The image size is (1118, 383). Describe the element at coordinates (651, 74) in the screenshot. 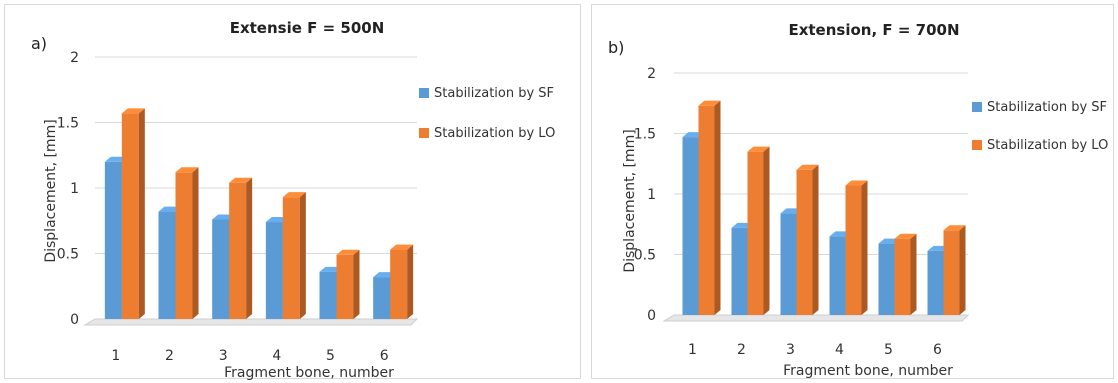

I see `y-tick-label: 2` at that location.